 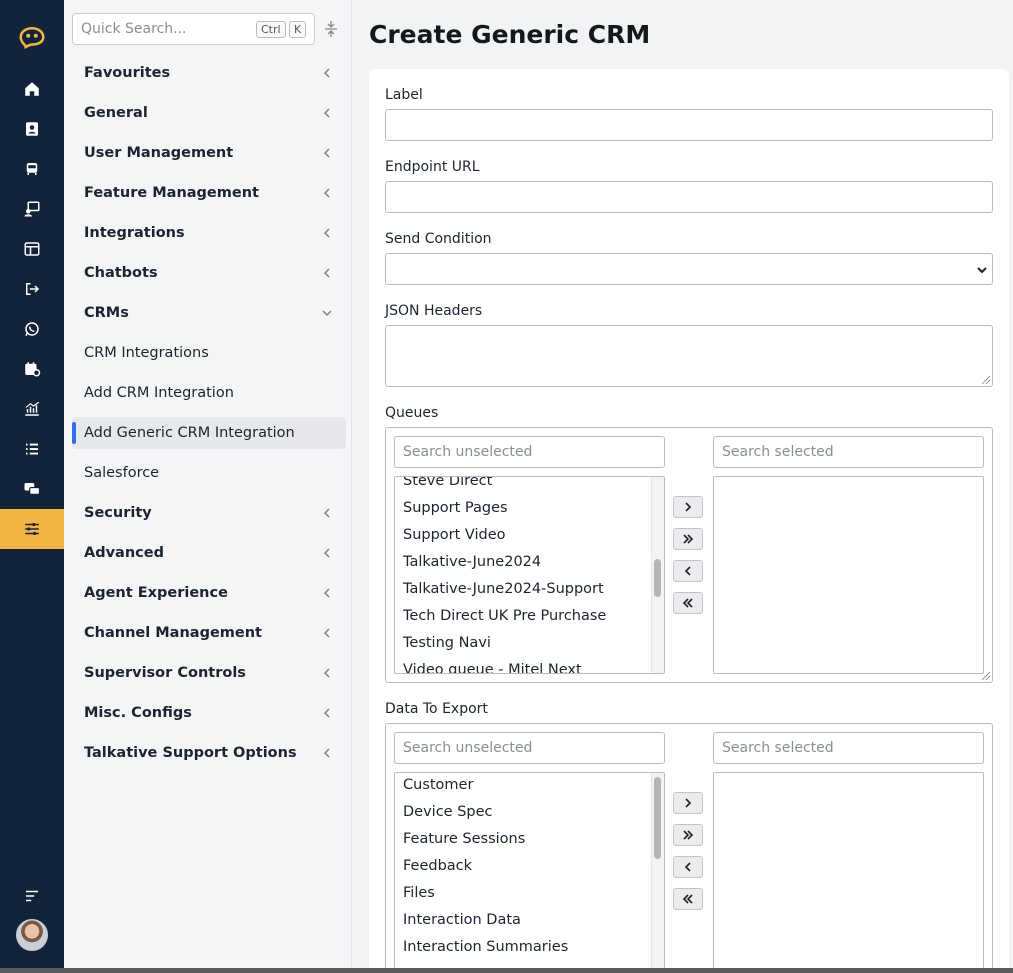 I want to click on list-option: Talkative-June2024-Support, so click(x=503, y=589).